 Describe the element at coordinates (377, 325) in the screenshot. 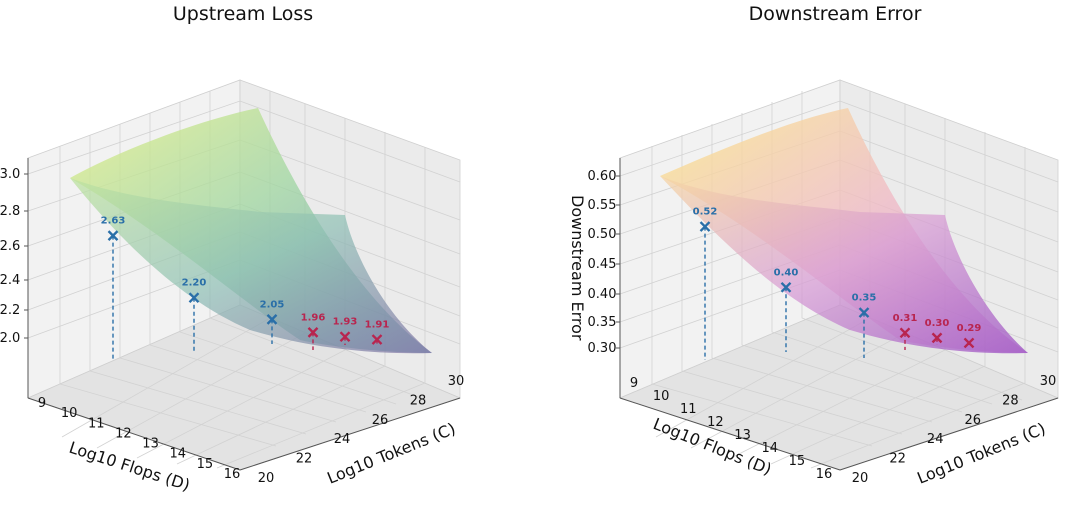

I see `data-label: 1.91` at that location.